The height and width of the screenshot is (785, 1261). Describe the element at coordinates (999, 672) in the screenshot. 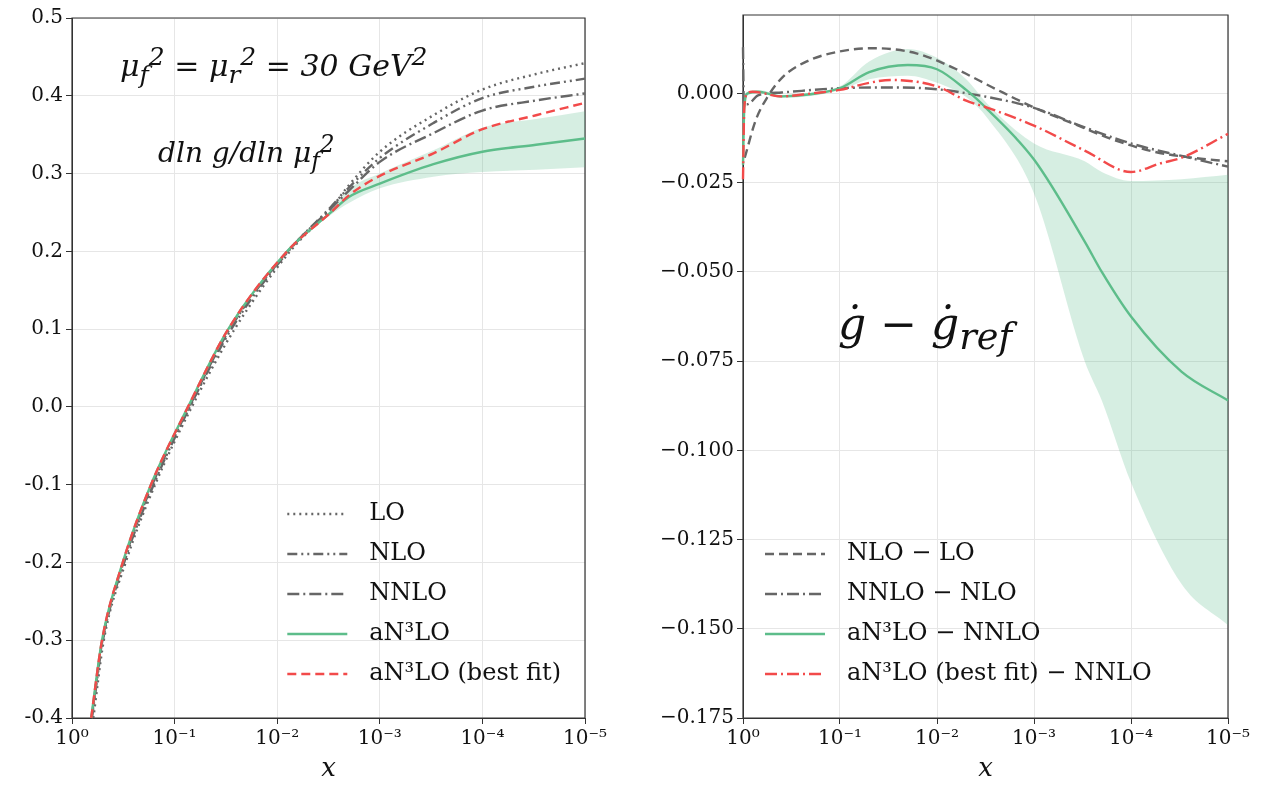

I see `legend-label: aN³LO (best fit) − NNLO` at that location.